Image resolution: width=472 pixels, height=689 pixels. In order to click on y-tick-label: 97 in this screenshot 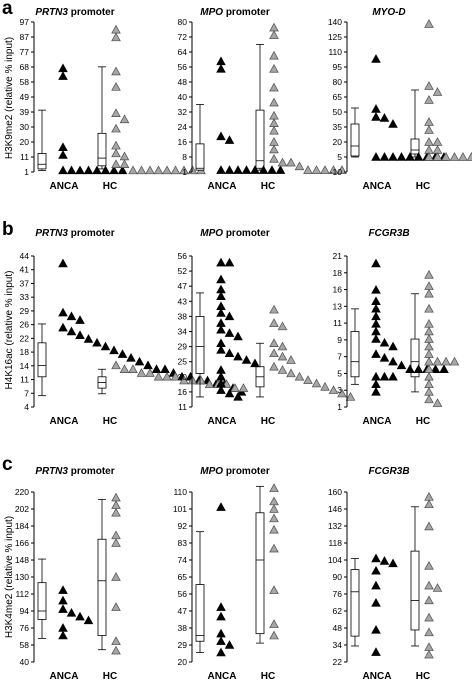, I will do `click(25, 22)`.